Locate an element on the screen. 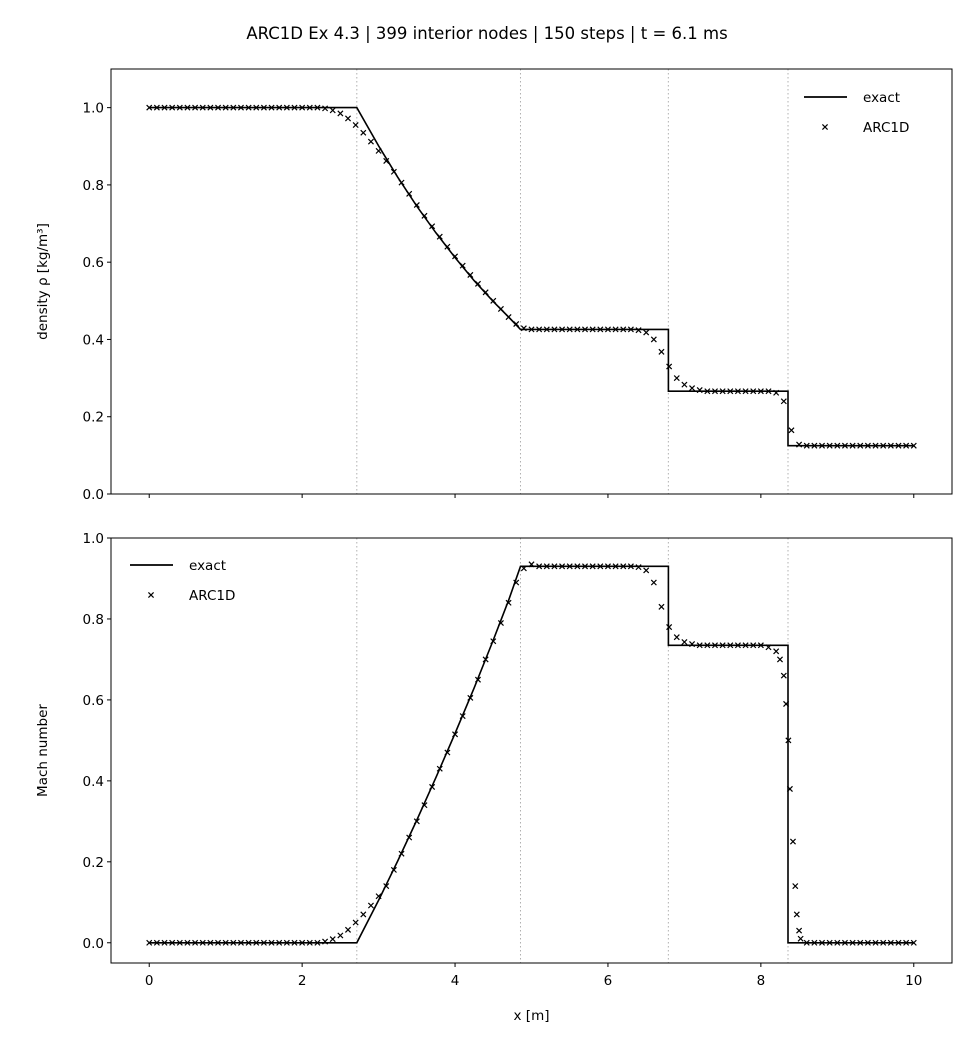  y-axis-label: Mach number is located at coordinates (43, 750).